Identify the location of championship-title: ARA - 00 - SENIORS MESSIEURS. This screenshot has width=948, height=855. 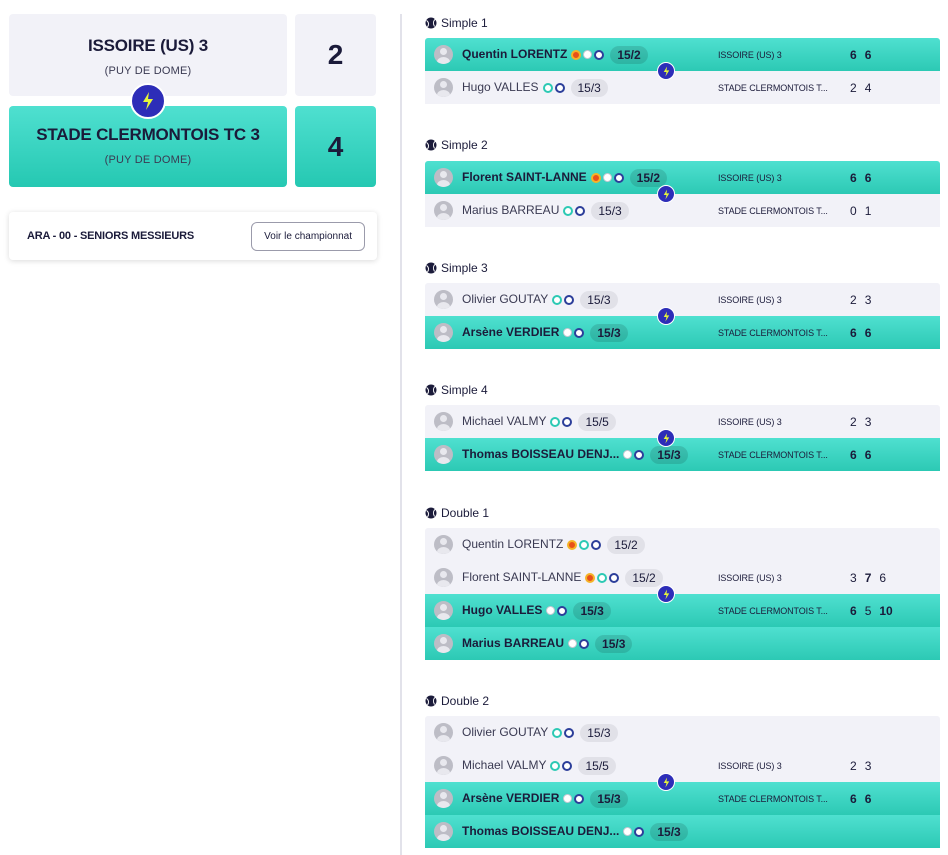
(110, 236).